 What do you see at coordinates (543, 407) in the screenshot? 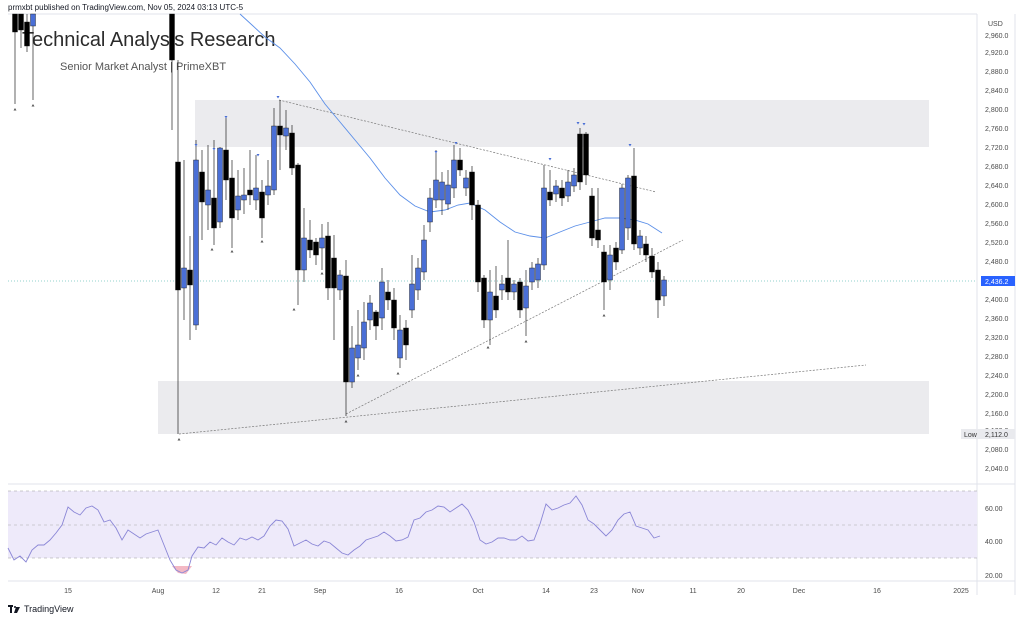
I see `support-zone` at bounding box center [543, 407].